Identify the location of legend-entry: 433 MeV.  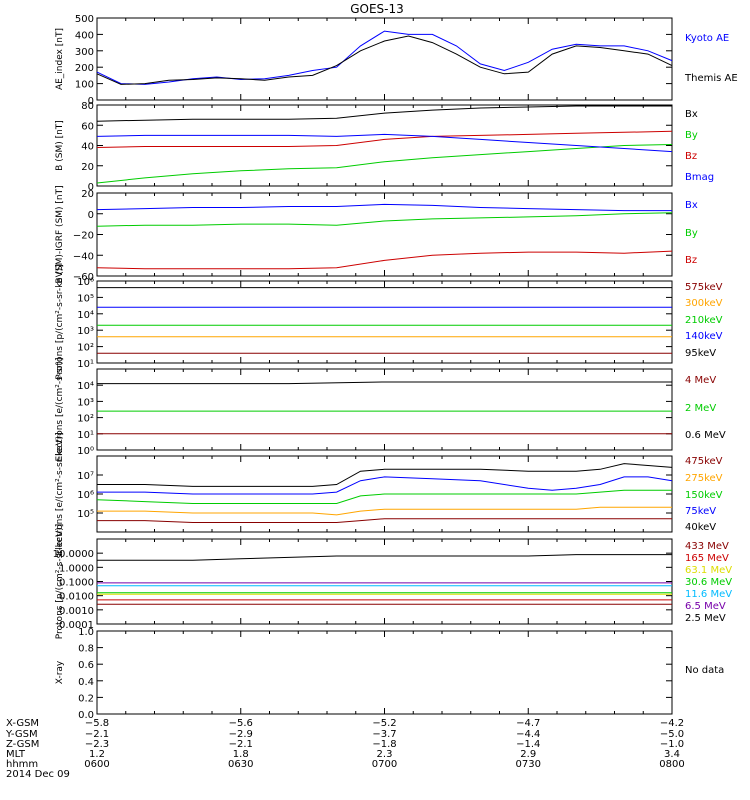
(707, 546).